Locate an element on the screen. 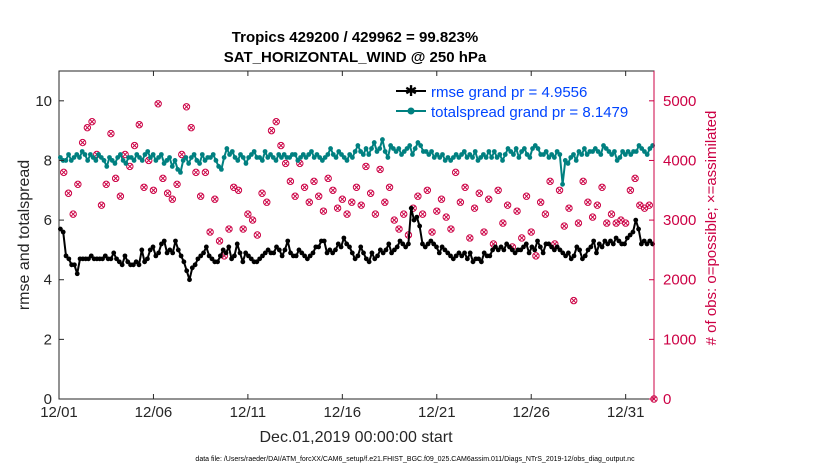  x-tick-label: 12/11 is located at coordinates (248, 412).